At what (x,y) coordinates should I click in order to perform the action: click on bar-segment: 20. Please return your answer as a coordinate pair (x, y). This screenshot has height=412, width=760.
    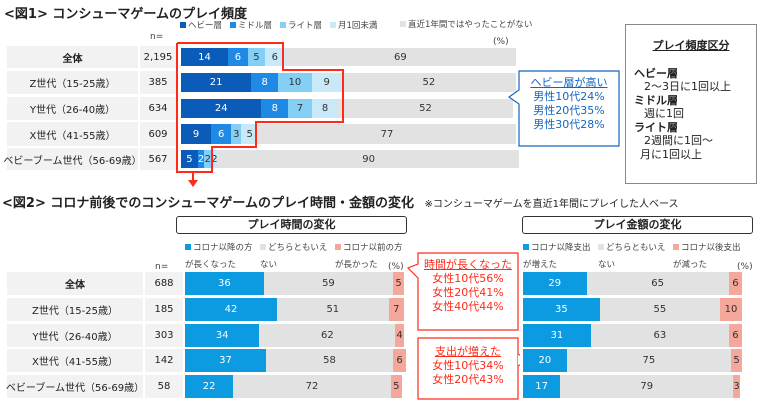
    Looking at the image, I should click on (545, 360).